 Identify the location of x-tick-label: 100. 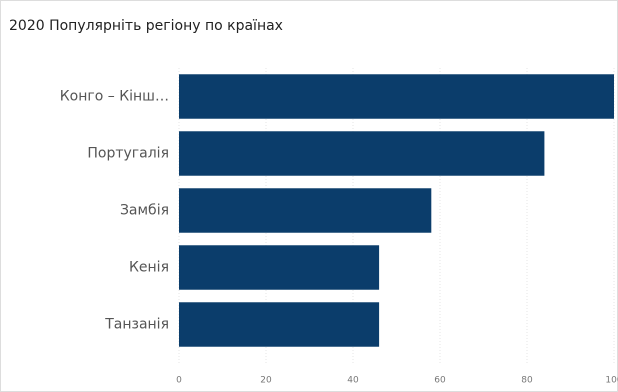
(611, 381).